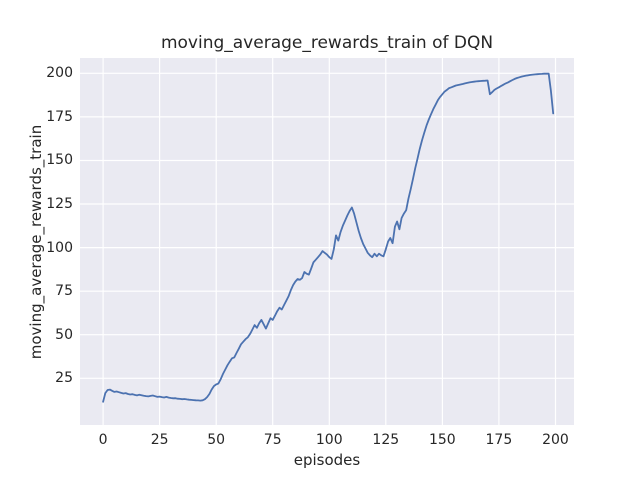  What do you see at coordinates (64, 291) in the screenshot?
I see `y-tick-label: 75` at bounding box center [64, 291].